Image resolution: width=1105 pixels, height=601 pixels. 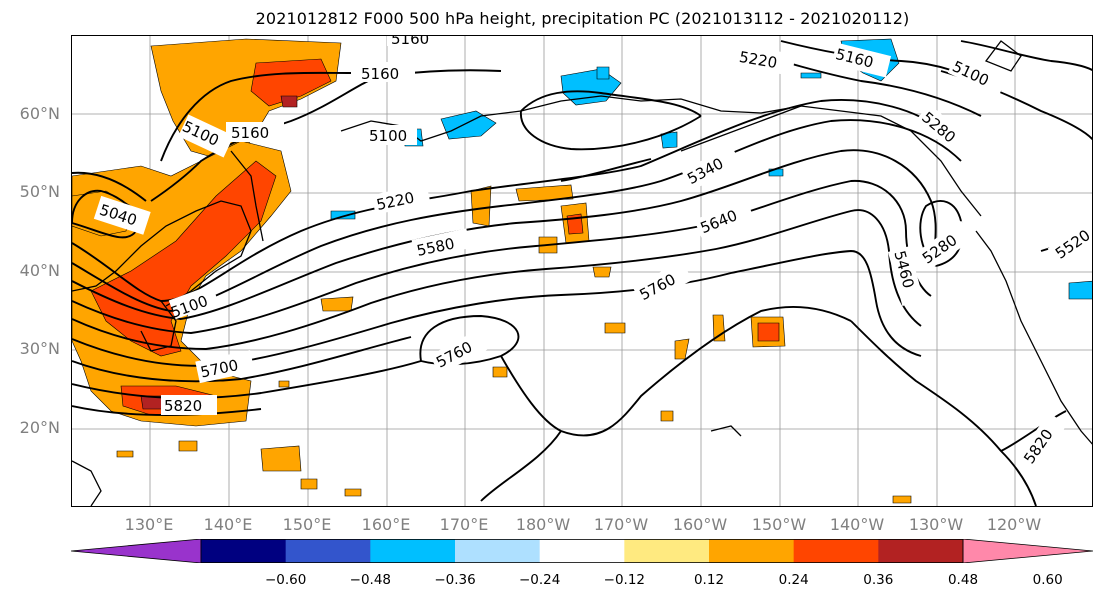 I want to click on colorbar-outline, so click(x=582, y=551).